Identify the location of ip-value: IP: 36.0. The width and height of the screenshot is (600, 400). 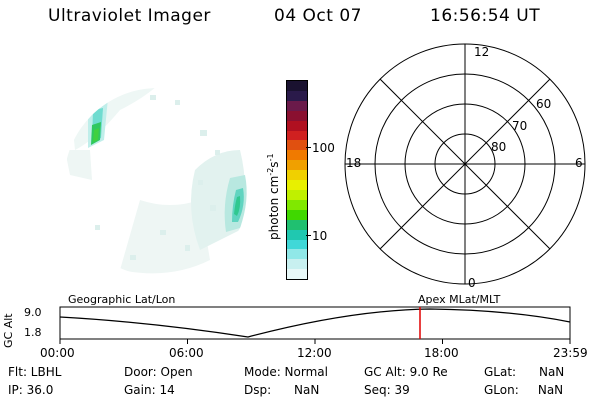
(31, 390).